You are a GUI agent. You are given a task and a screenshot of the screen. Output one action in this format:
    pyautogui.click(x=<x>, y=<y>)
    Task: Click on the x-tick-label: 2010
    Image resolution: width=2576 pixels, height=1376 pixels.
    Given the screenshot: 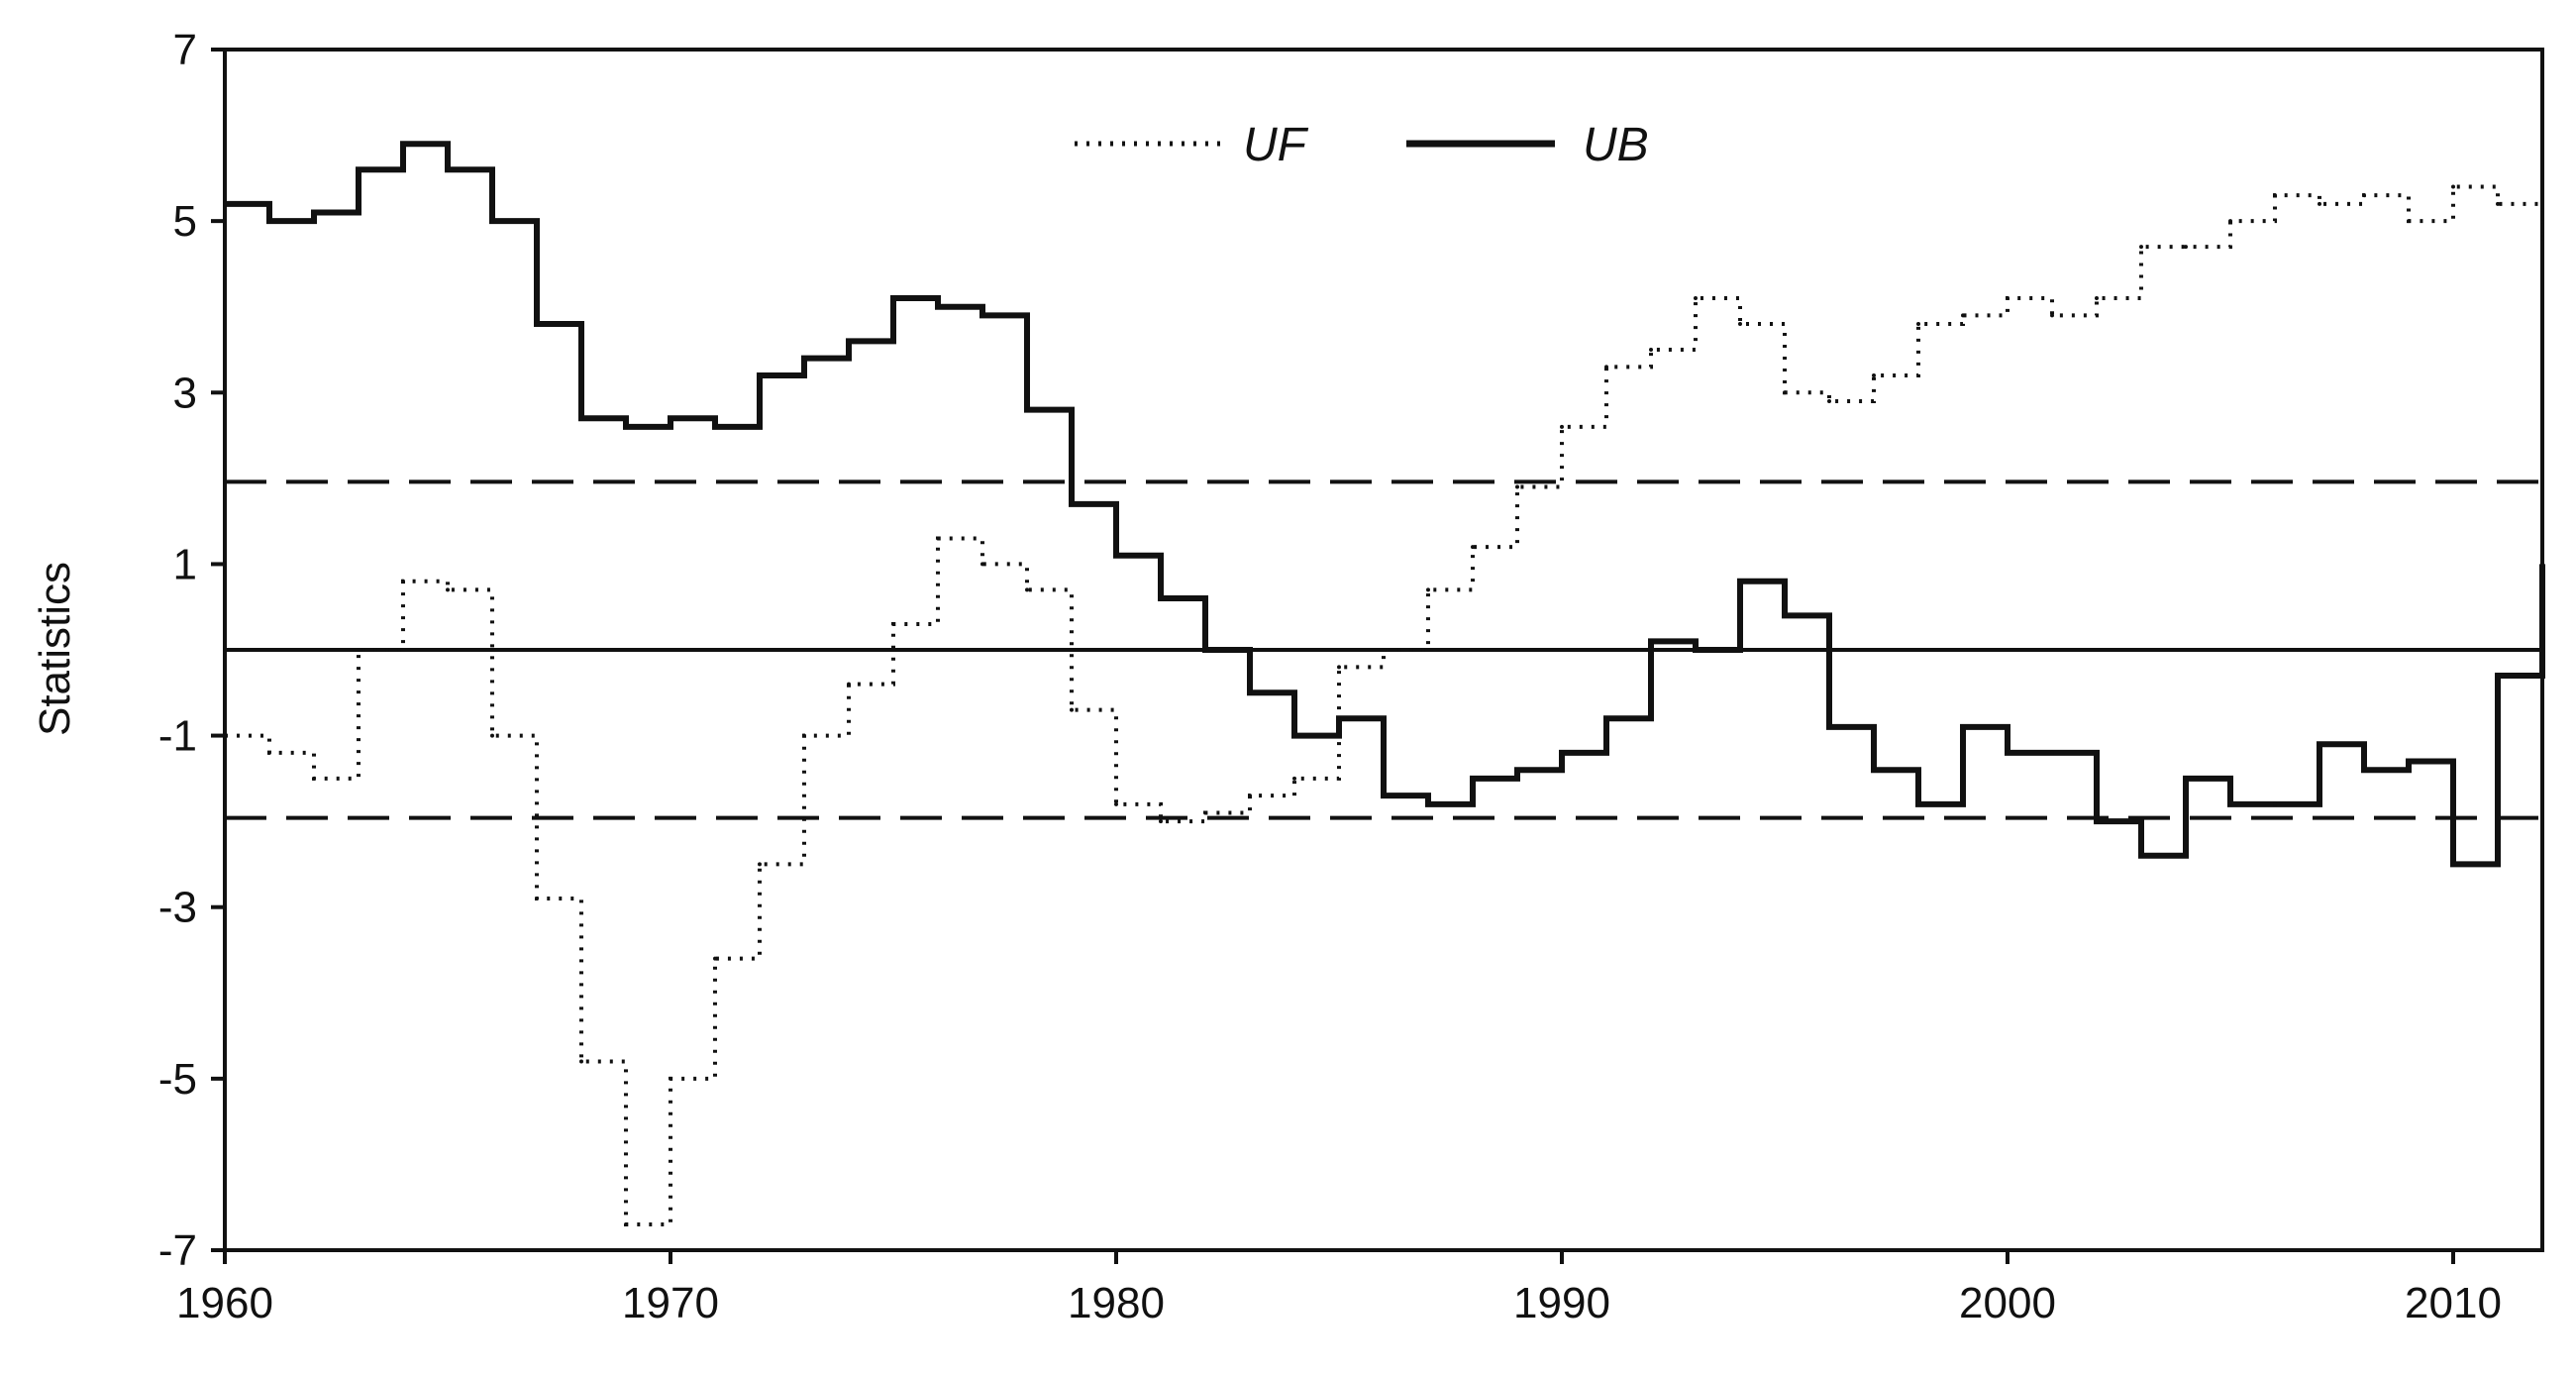 What is the action you would take?
    pyautogui.click(x=2453, y=1303)
    